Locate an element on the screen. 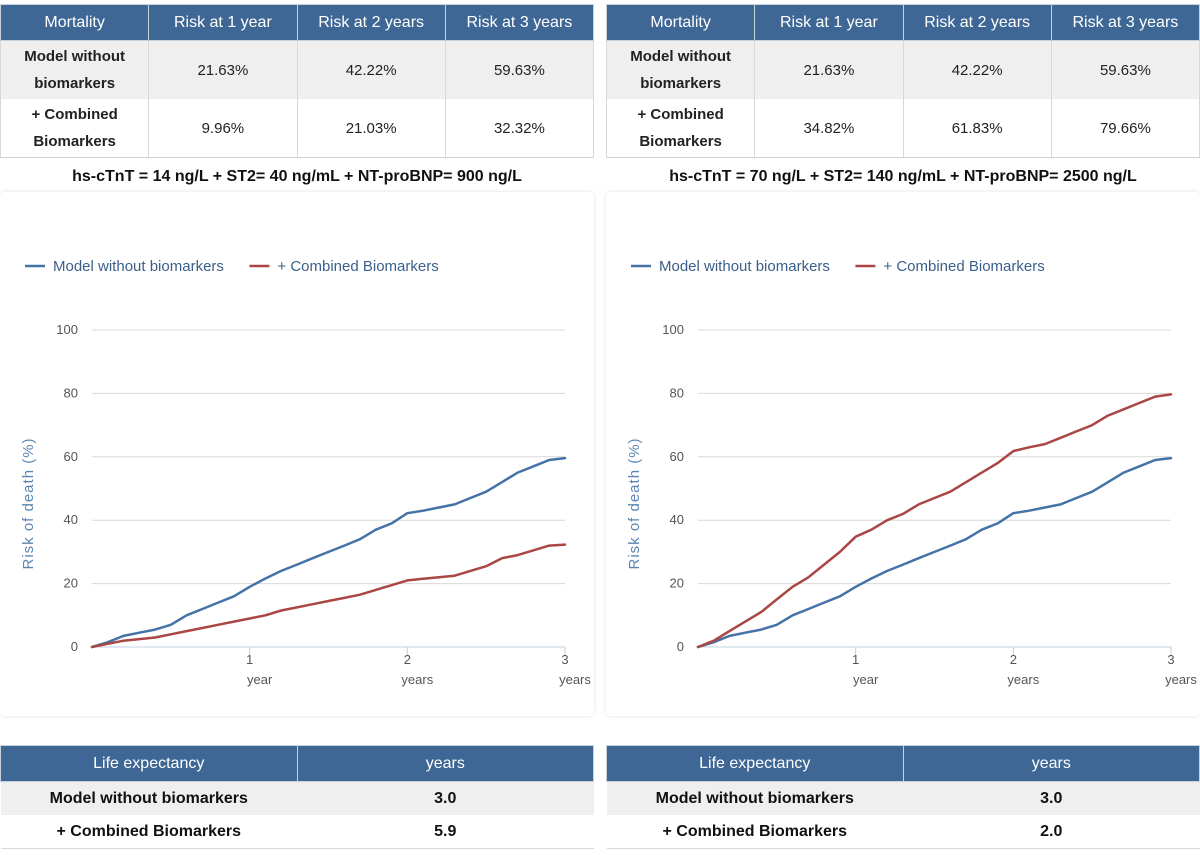 This screenshot has height=855, width=1200. table-row: + Combined Biomarkers 5.9 is located at coordinates (297, 832).